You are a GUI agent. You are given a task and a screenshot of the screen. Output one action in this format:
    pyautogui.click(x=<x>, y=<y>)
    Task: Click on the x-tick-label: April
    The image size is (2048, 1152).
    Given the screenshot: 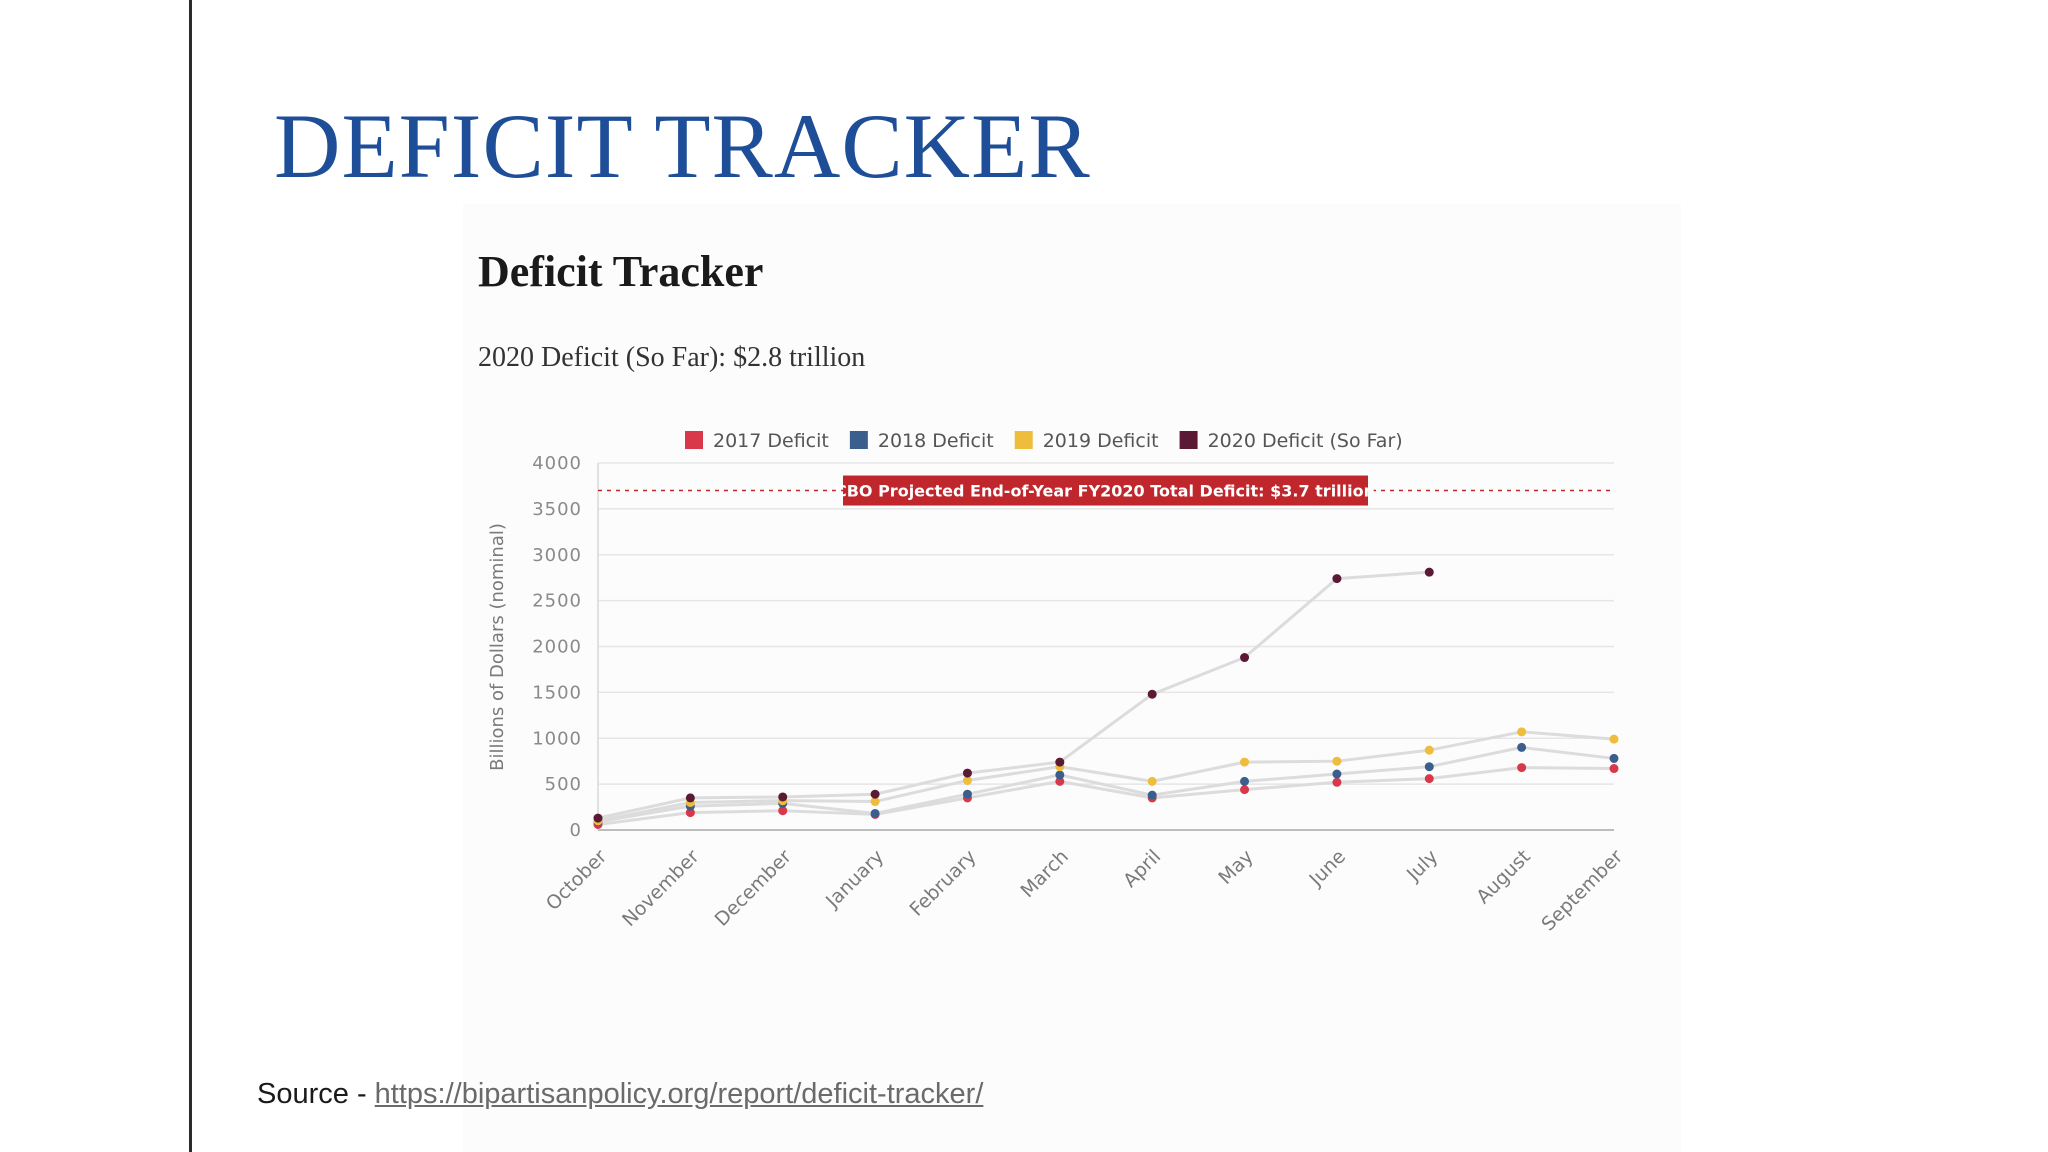 What is the action you would take?
    pyautogui.click(x=1142, y=869)
    